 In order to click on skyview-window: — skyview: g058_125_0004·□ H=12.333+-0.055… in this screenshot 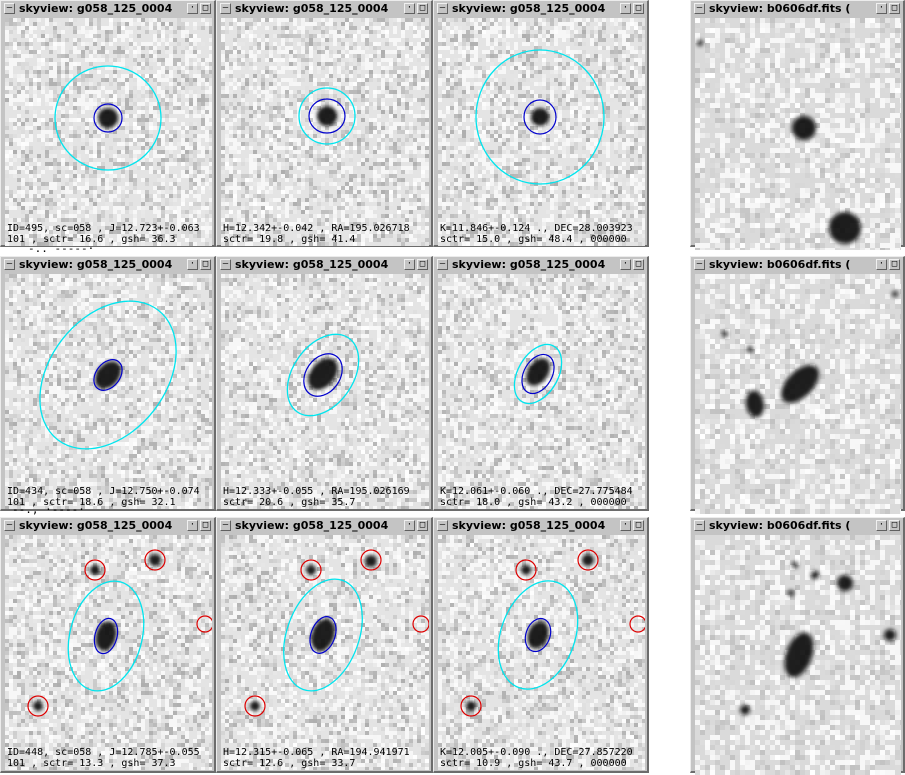, I will do `click(324, 383)`.